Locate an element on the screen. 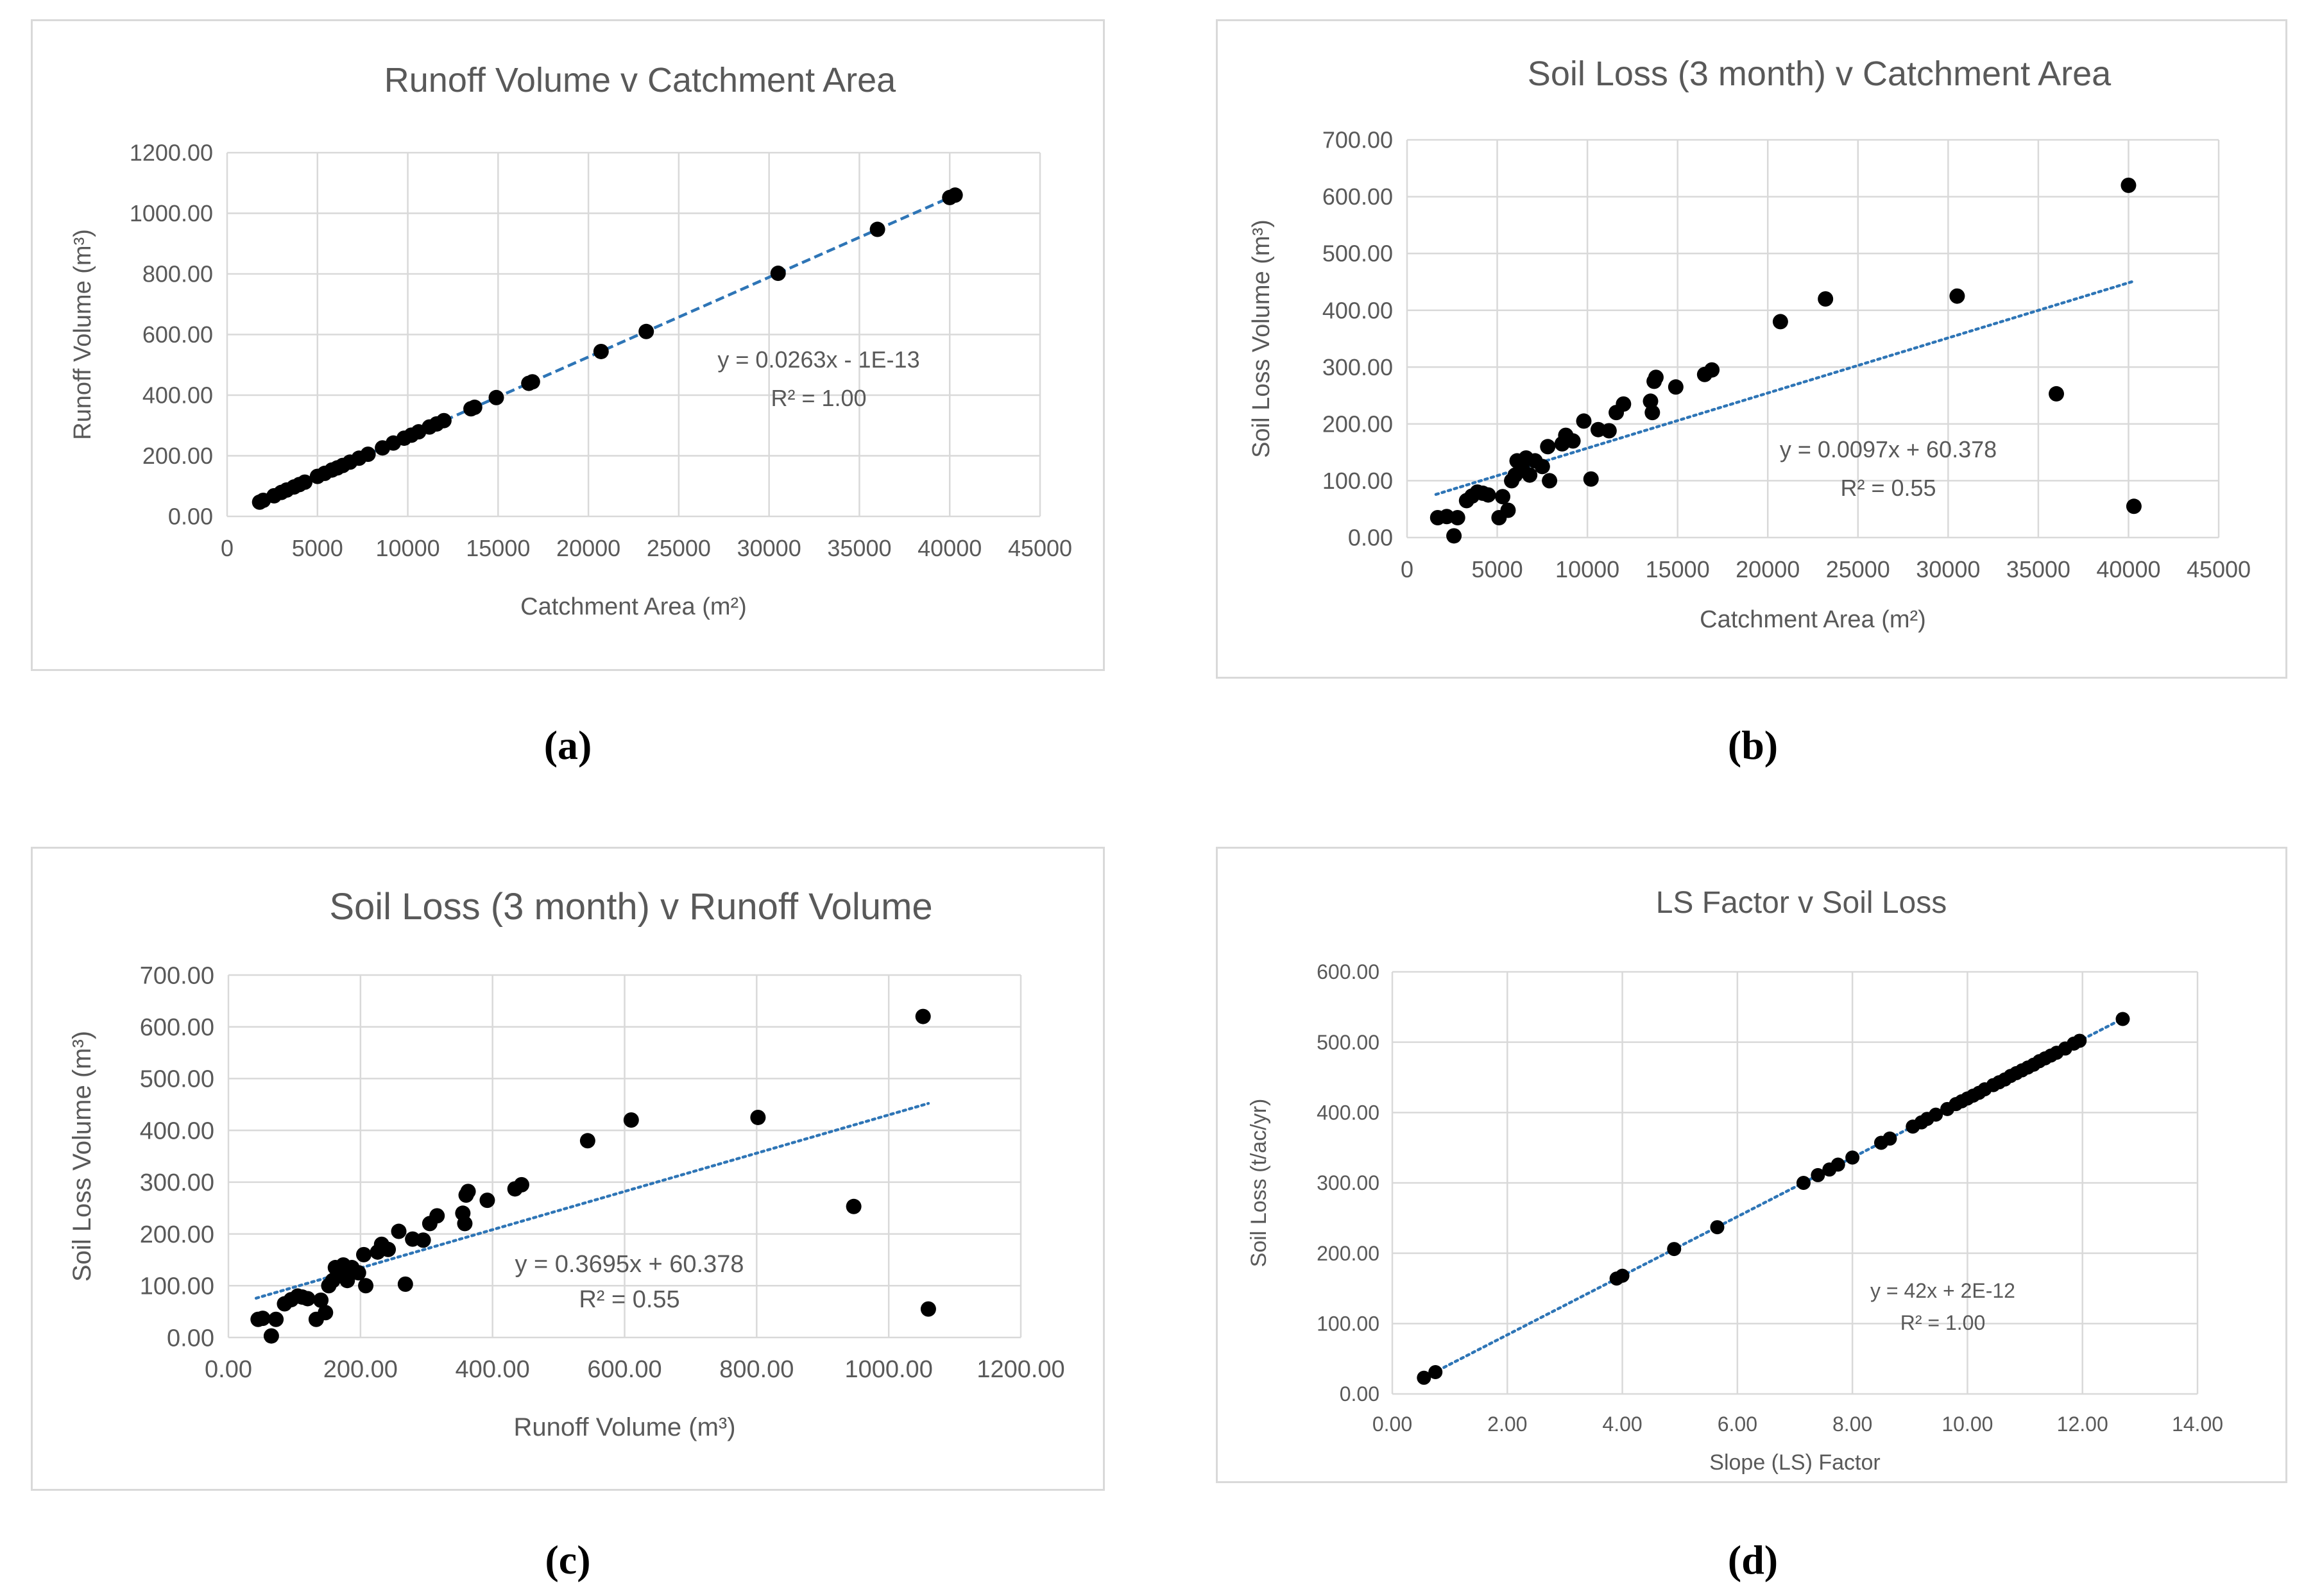 The height and width of the screenshot is (1596, 2313). y-axis-label: Soil Loss (t/ac/yr) is located at coordinates (1259, 1183).